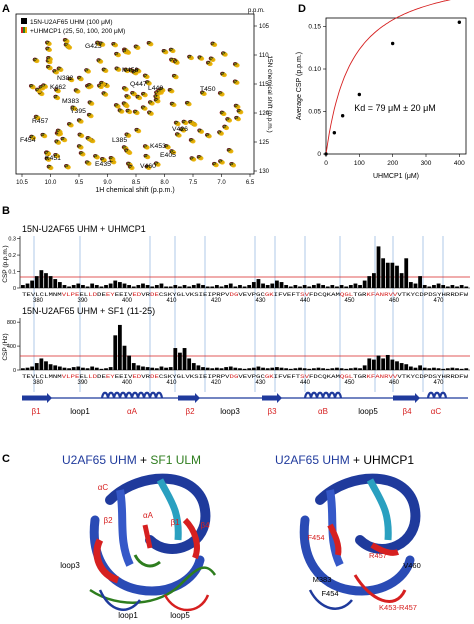  What do you see at coordinates (51, 183) in the screenshot?
I see `a-x-tick-label: 10.0` at bounding box center [51, 183].